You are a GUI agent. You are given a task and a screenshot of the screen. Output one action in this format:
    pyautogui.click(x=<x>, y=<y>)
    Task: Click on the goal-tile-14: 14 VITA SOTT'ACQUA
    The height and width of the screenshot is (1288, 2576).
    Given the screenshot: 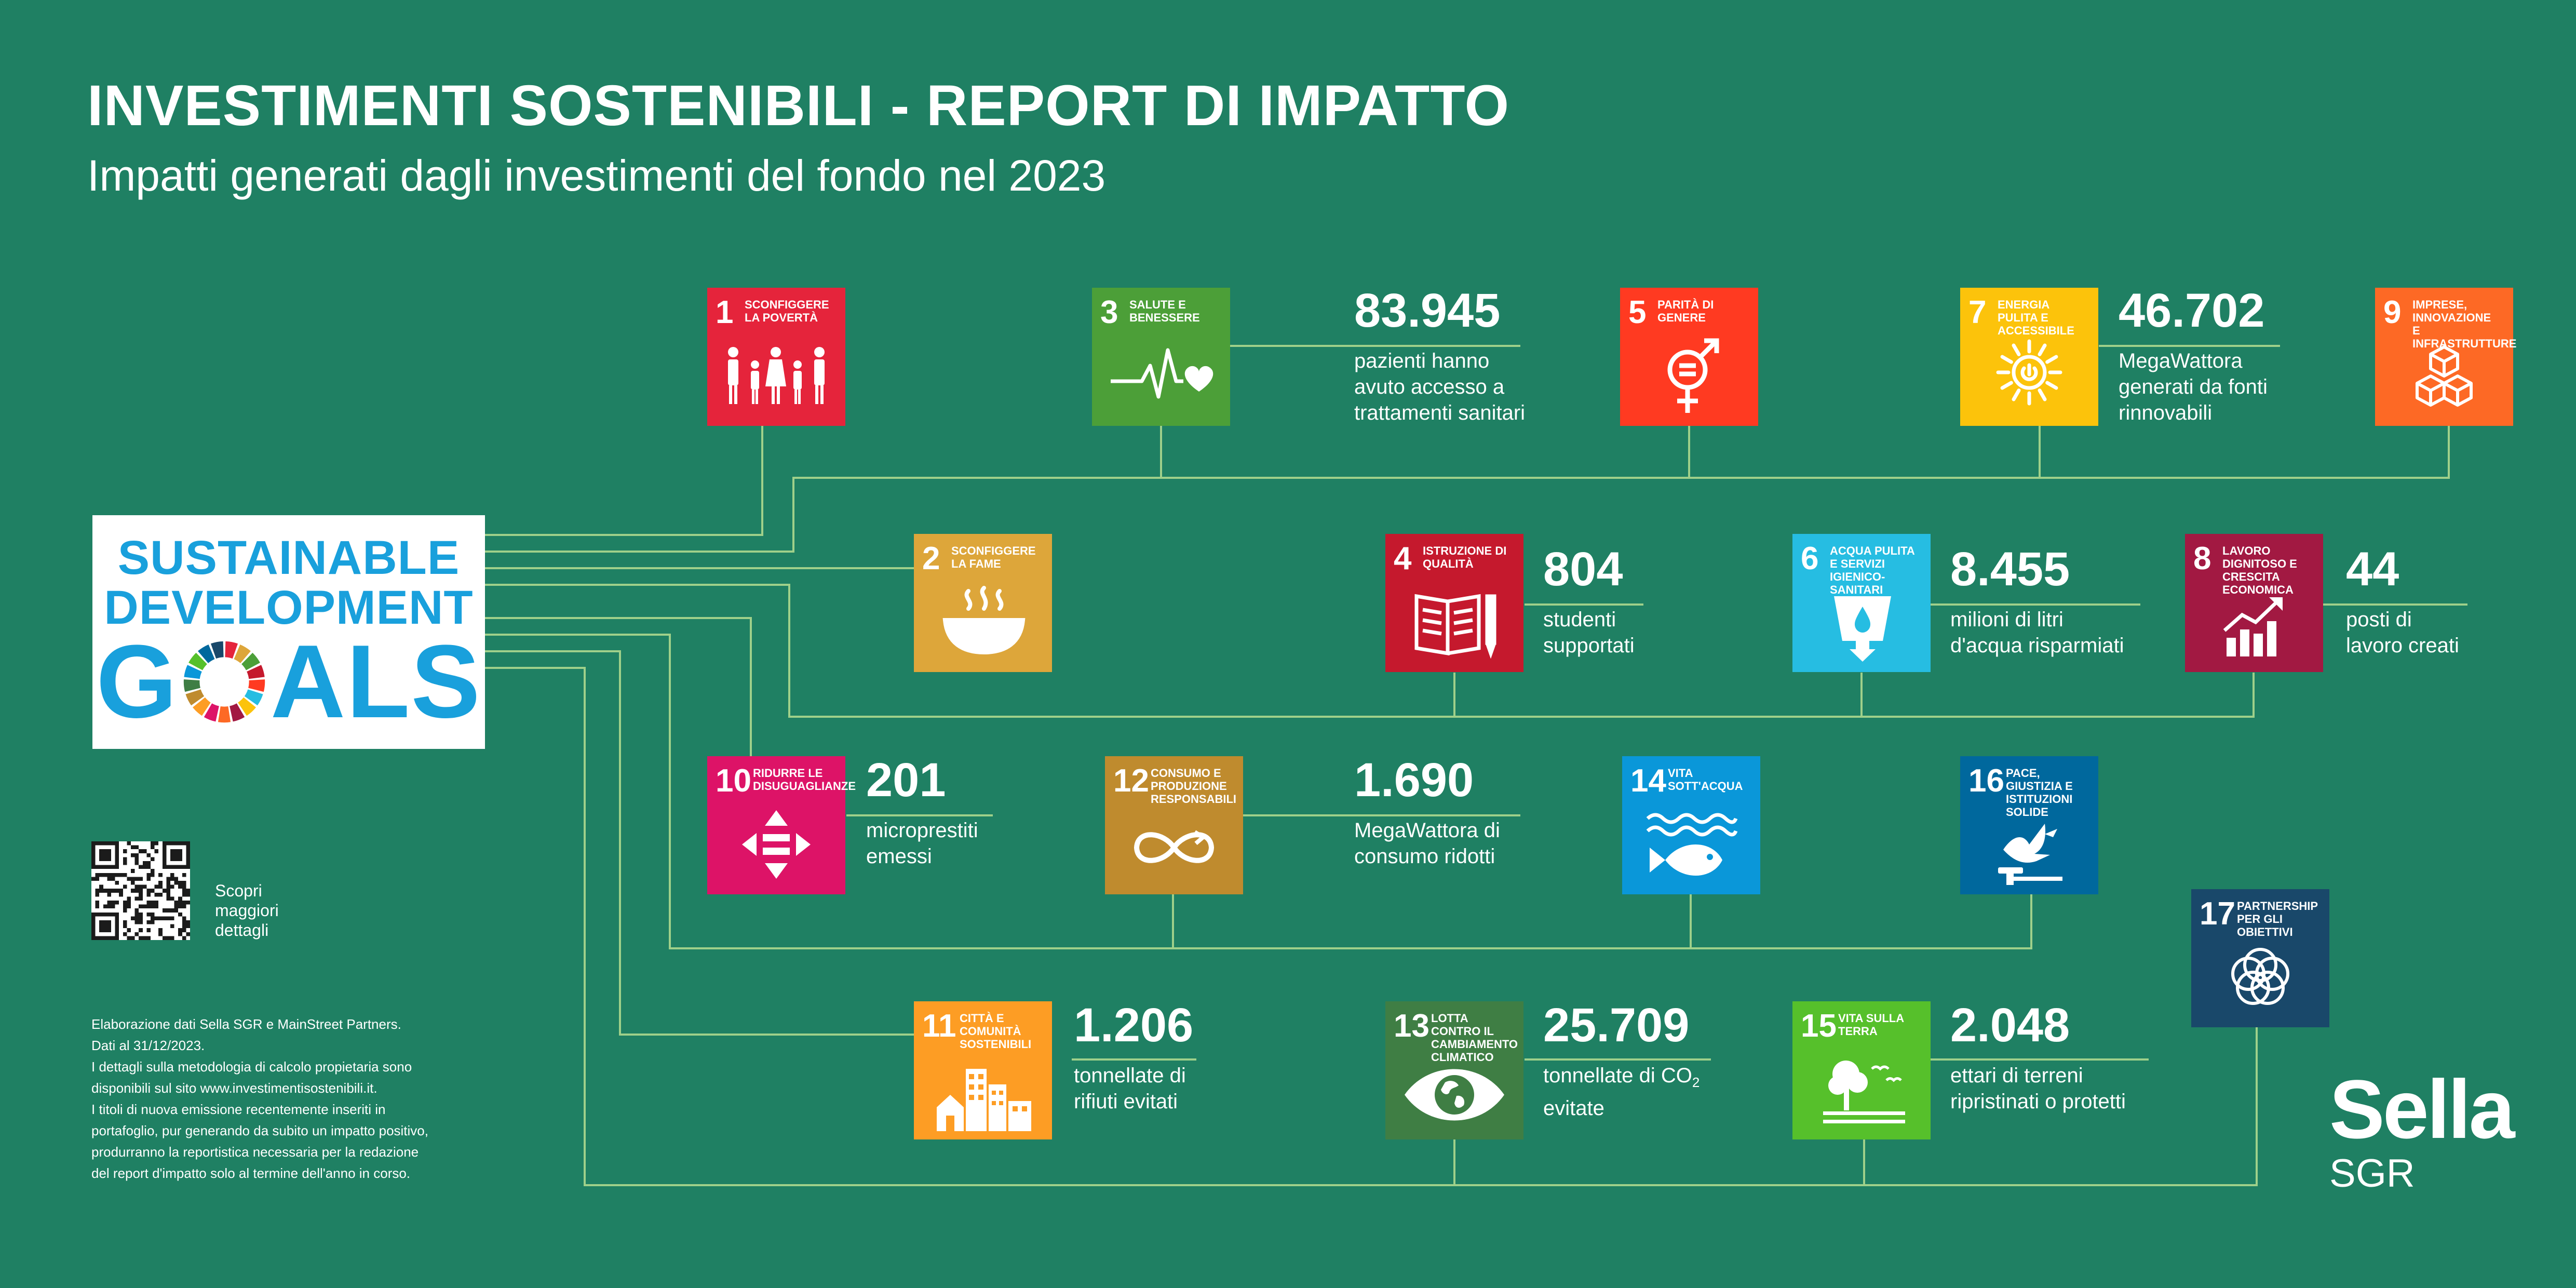 What is the action you would take?
    pyautogui.click(x=1691, y=825)
    